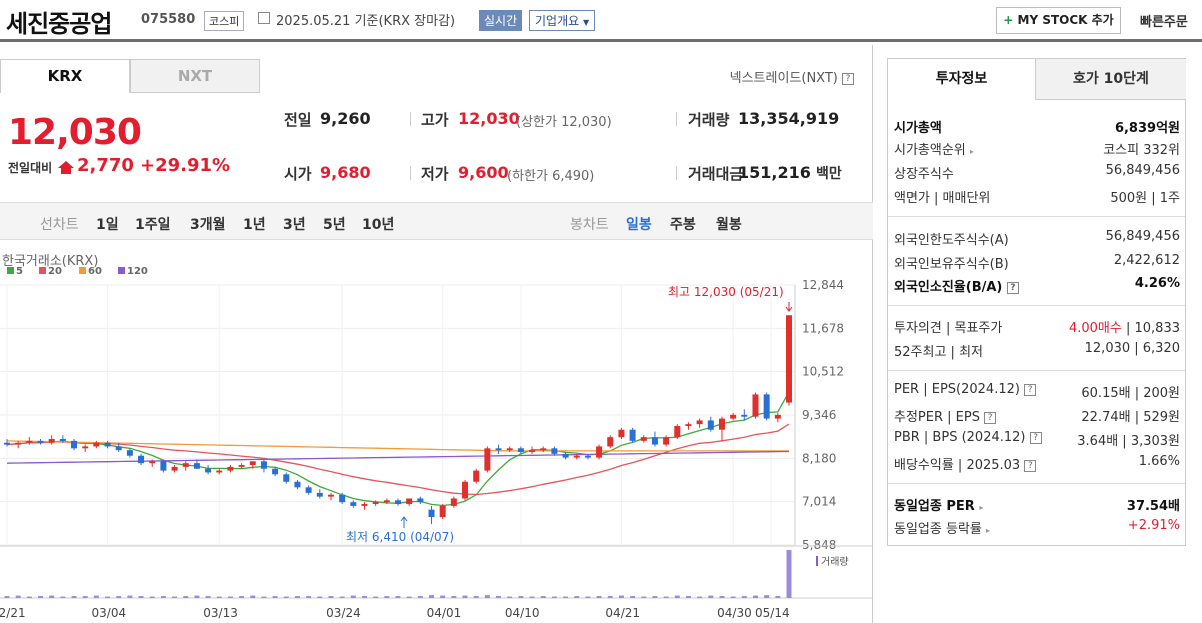  What do you see at coordinates (294, 225) in the screenshot?
I see `period-3year: 3년` at bounding box center [294, 225].